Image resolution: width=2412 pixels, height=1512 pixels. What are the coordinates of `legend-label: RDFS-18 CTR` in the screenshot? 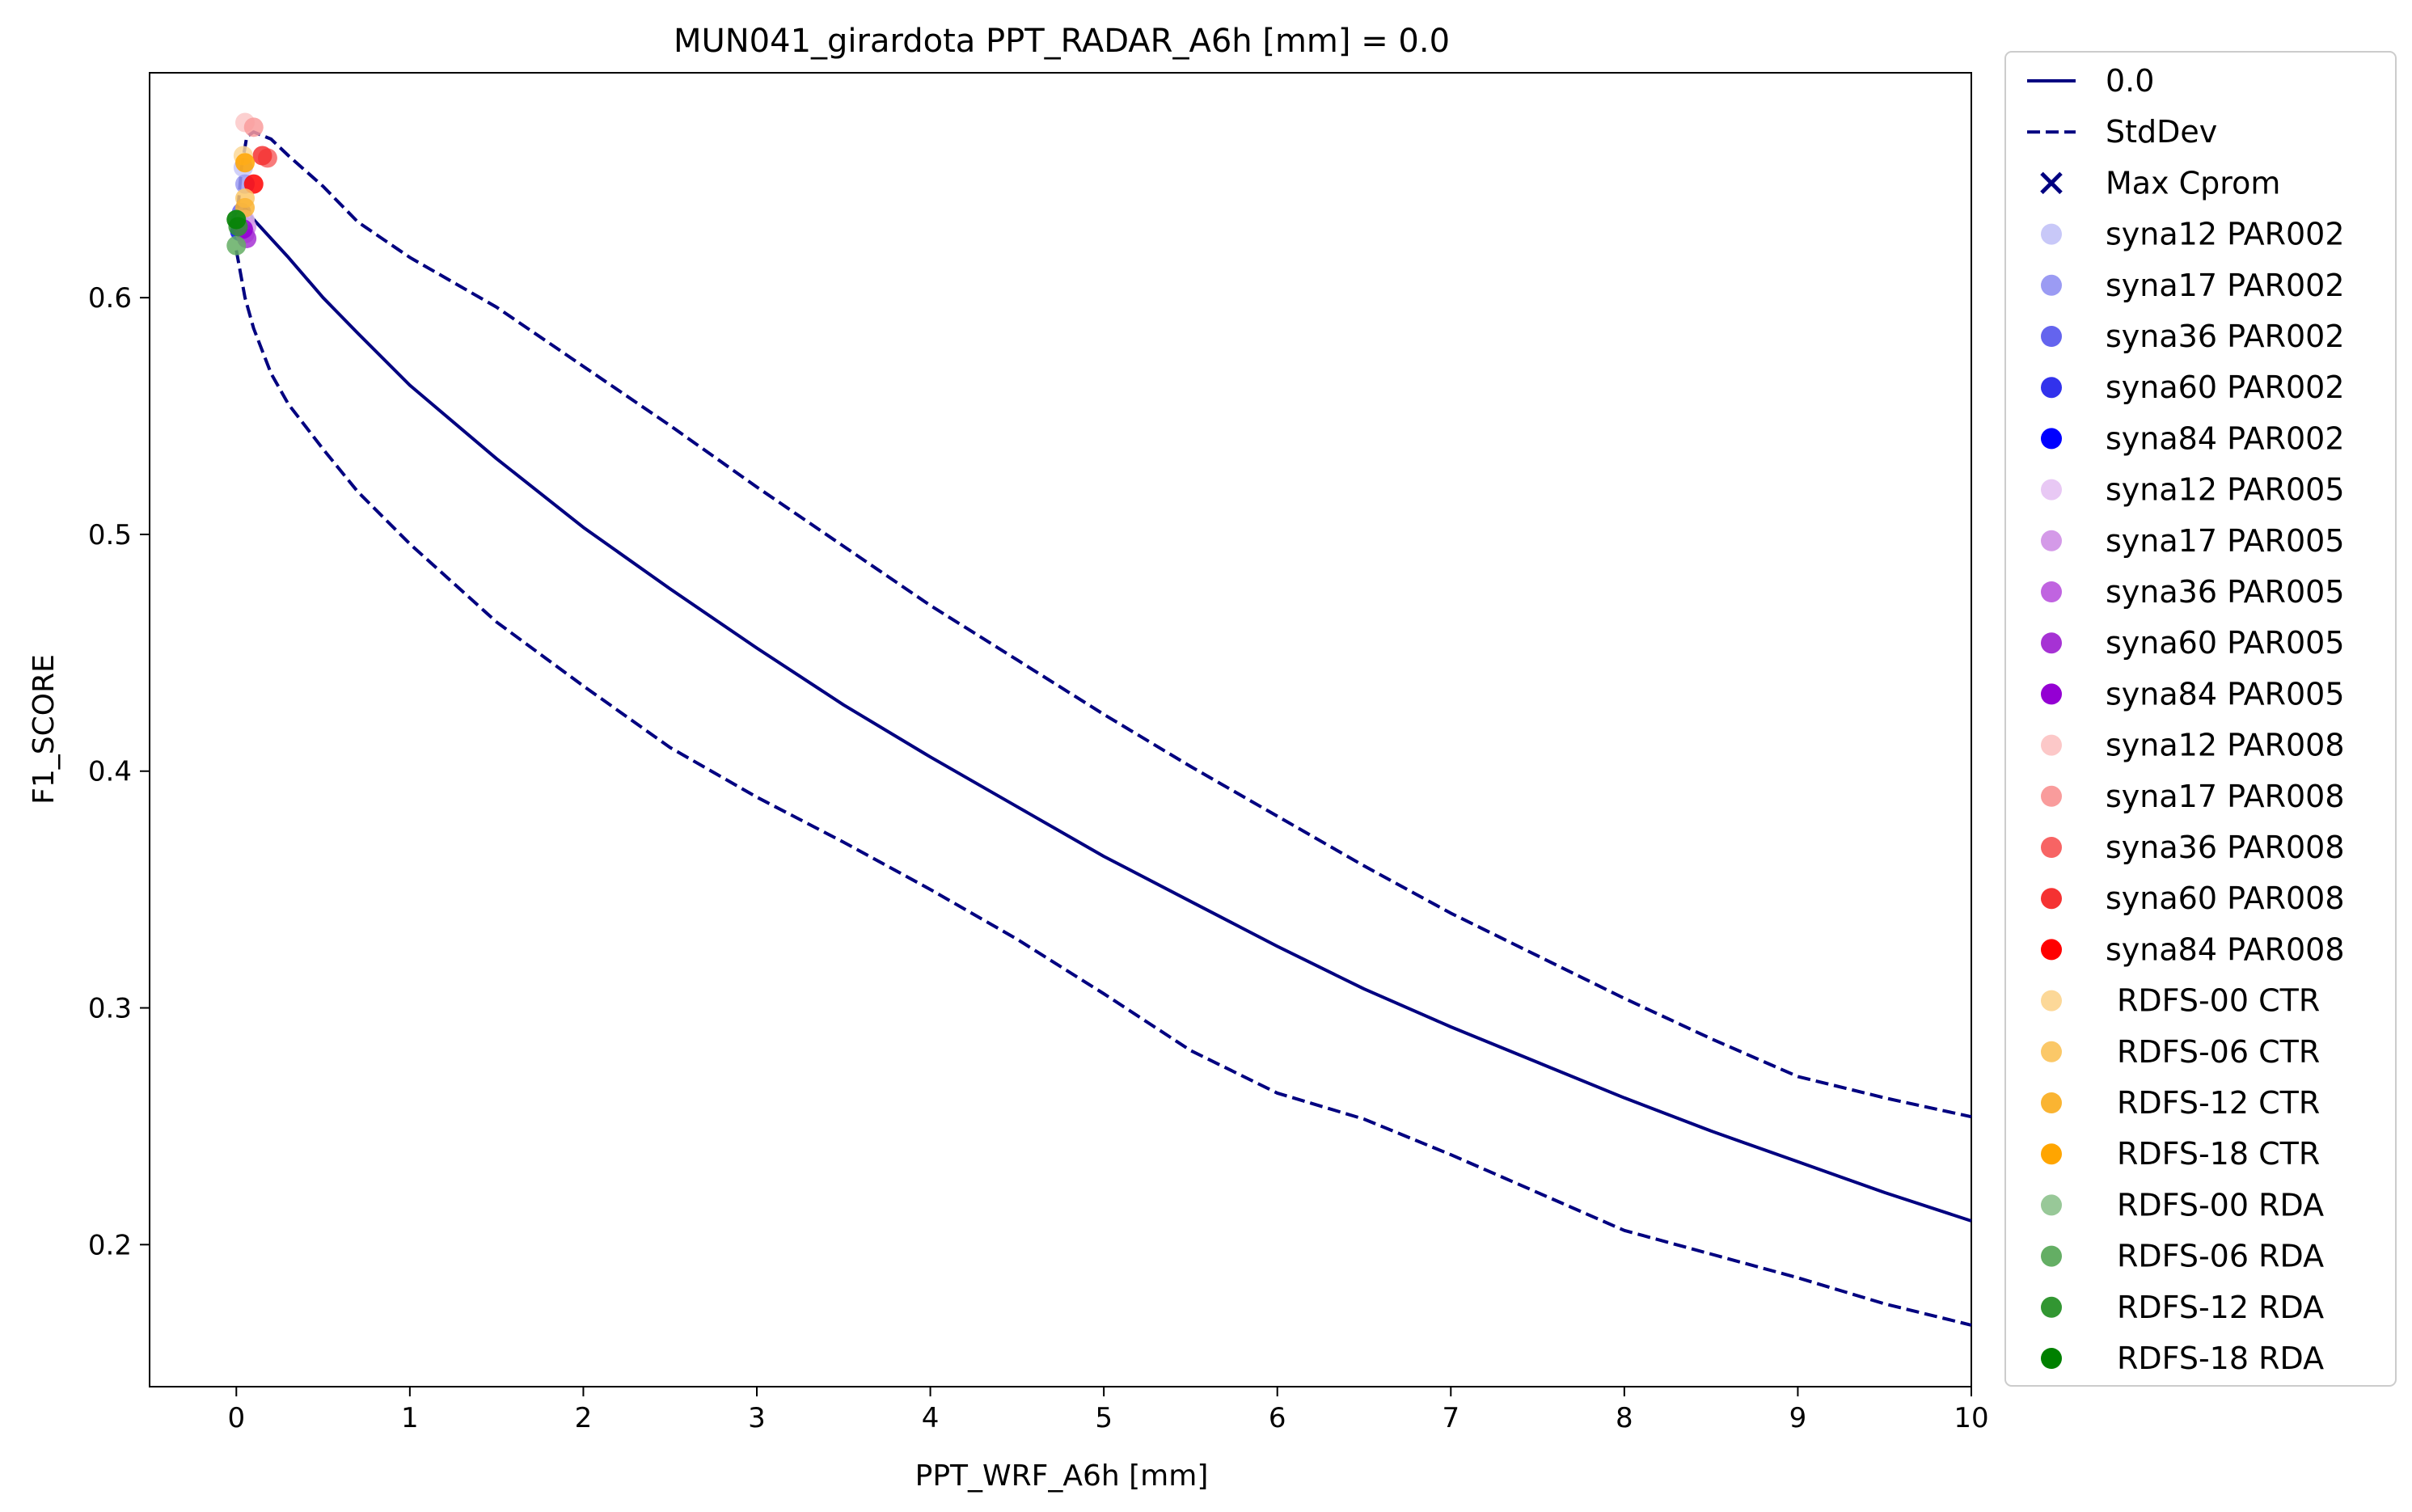 It's located at (2218, 1154).